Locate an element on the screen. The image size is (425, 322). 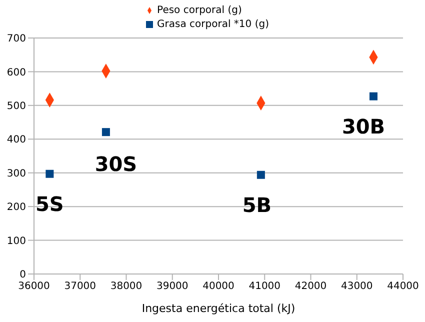
x-tick-label: 42000 is located at coordinates (310, 286).